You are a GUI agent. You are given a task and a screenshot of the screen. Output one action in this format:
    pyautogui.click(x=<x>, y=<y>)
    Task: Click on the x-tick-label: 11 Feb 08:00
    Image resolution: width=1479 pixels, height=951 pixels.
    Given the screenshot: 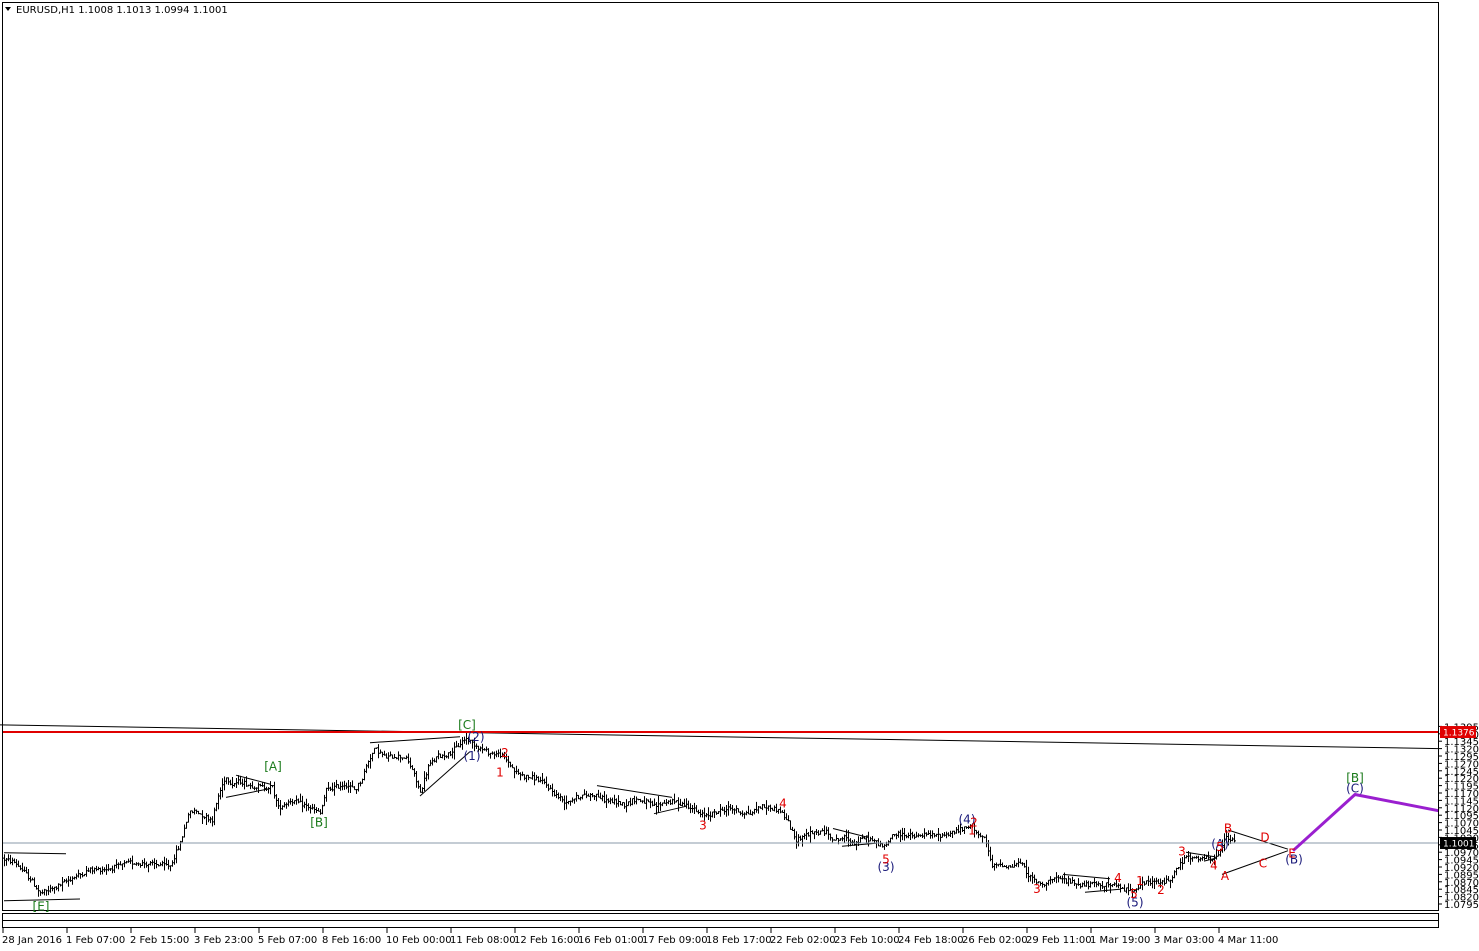 What is the action you would take?
    pyautogui.click(x=483, y=940)
    